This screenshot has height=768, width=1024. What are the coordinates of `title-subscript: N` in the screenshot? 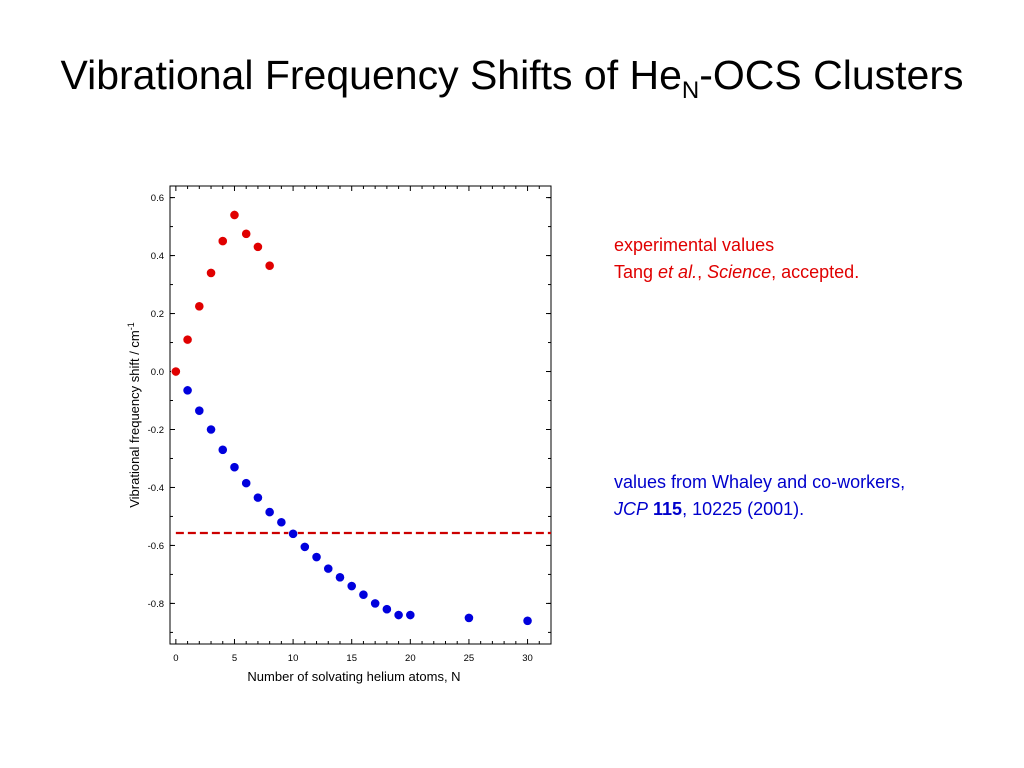 It's located at (690, 90).